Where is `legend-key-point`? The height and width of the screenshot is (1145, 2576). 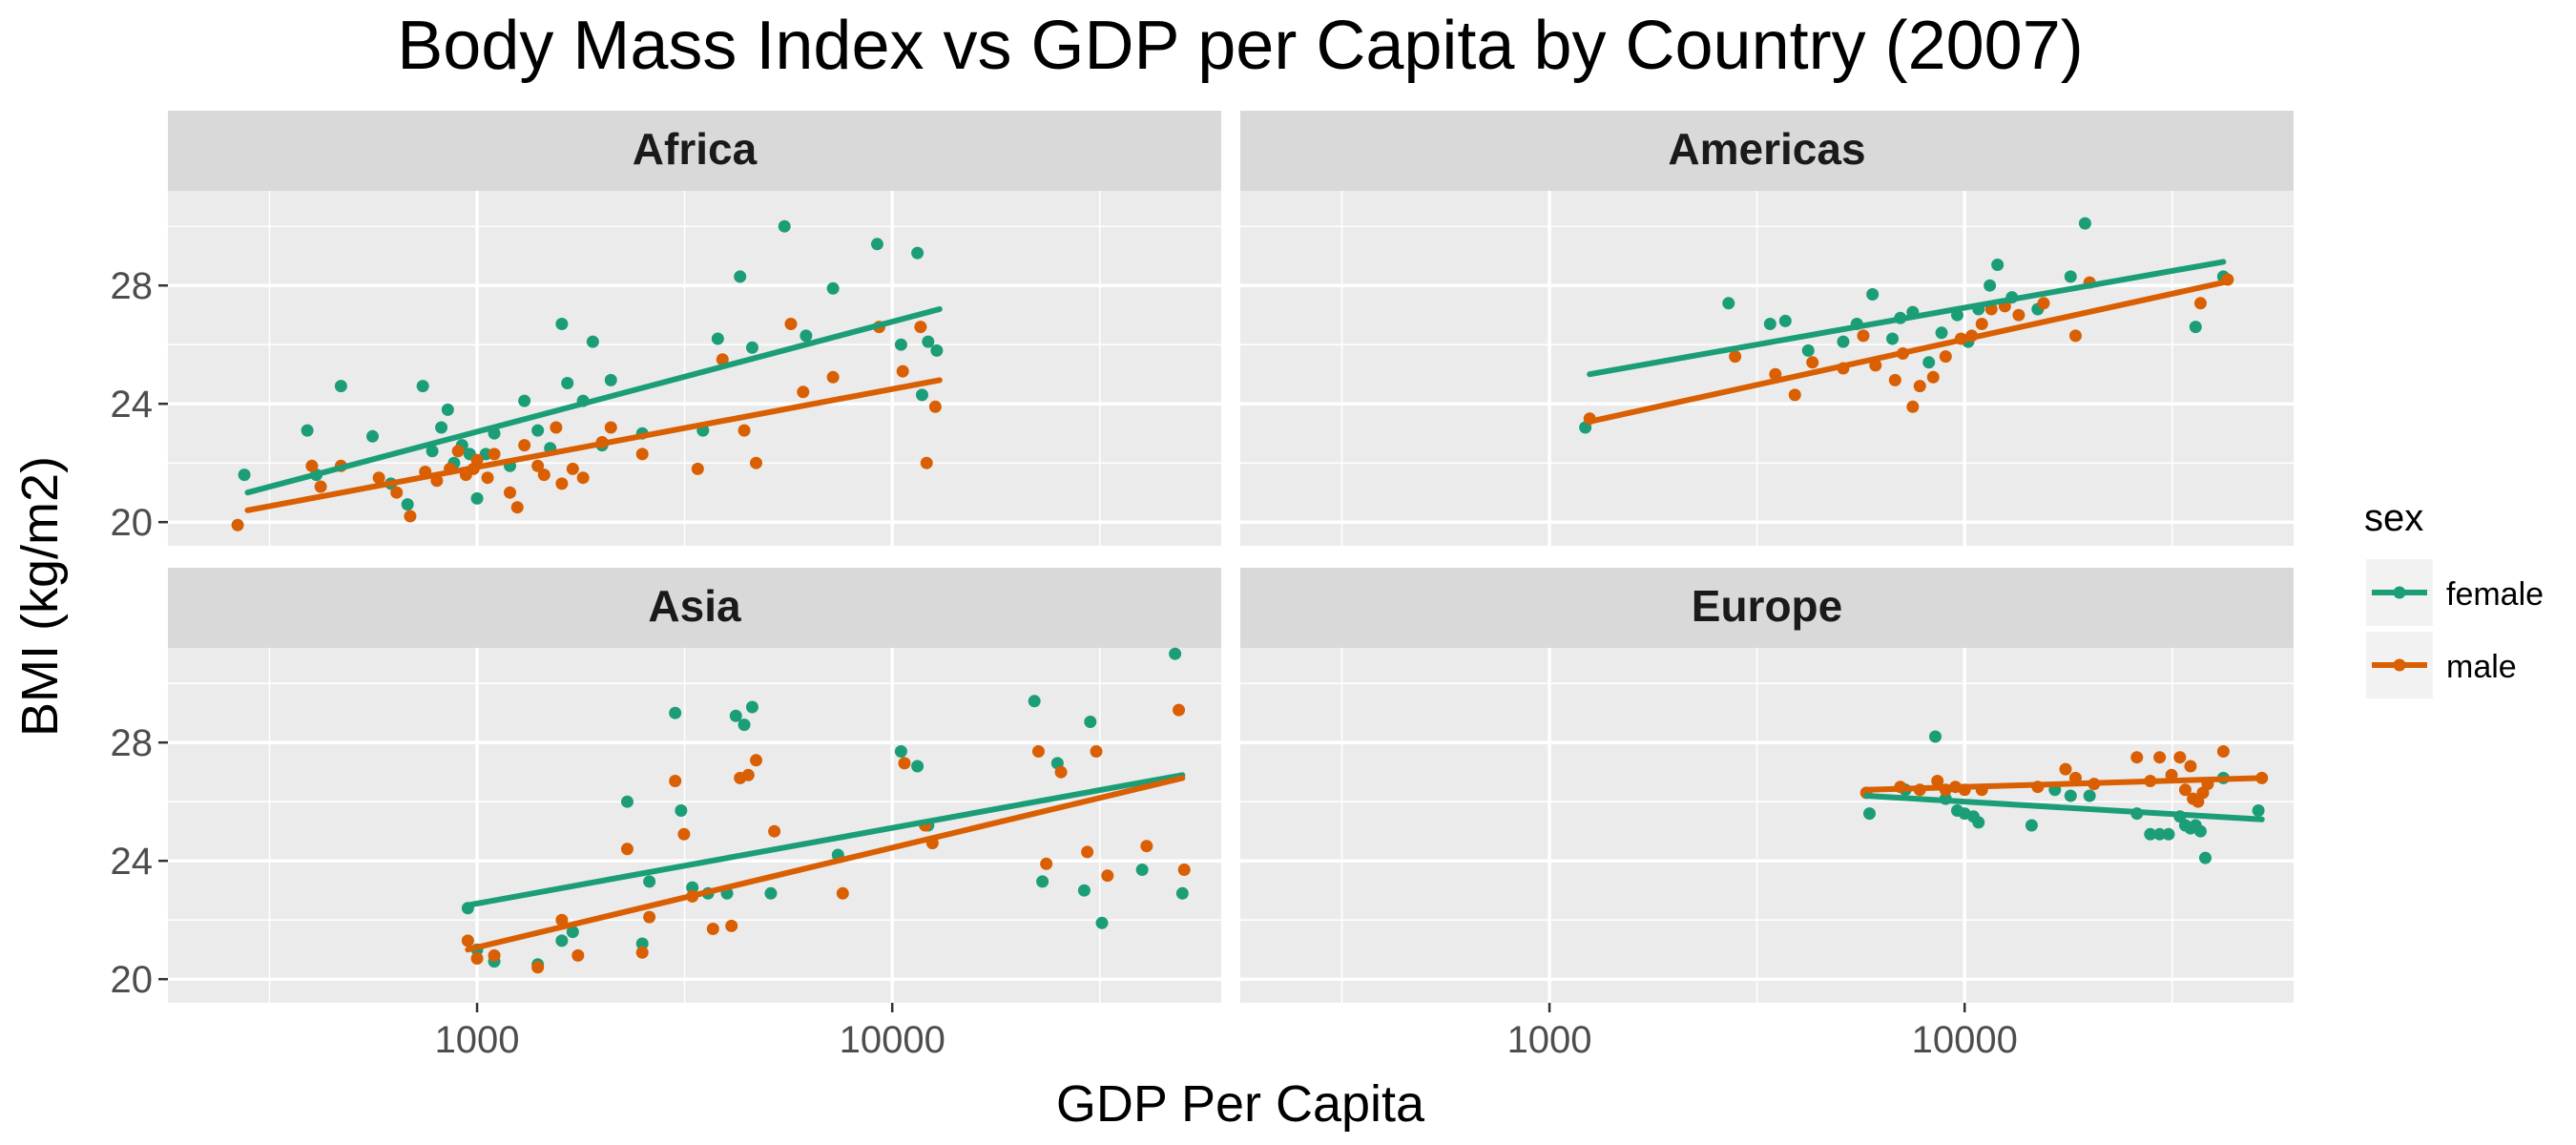
legend-key-point is located at coordinates (2399, 665).